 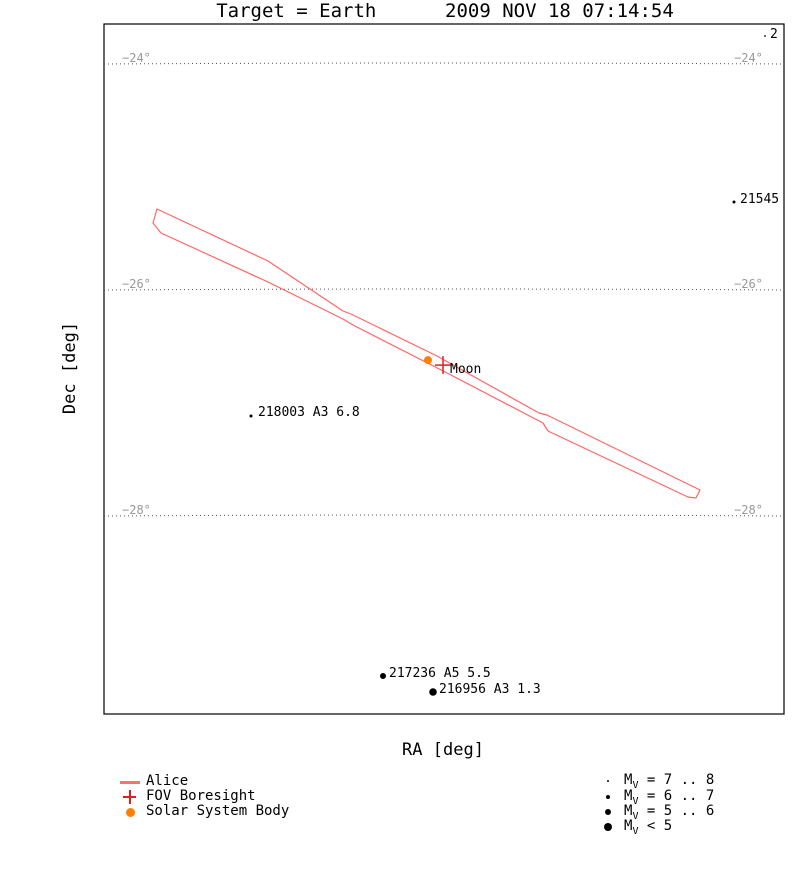 I want to click on y-axis-label: Dec [deg], so click(x=70, y=368).